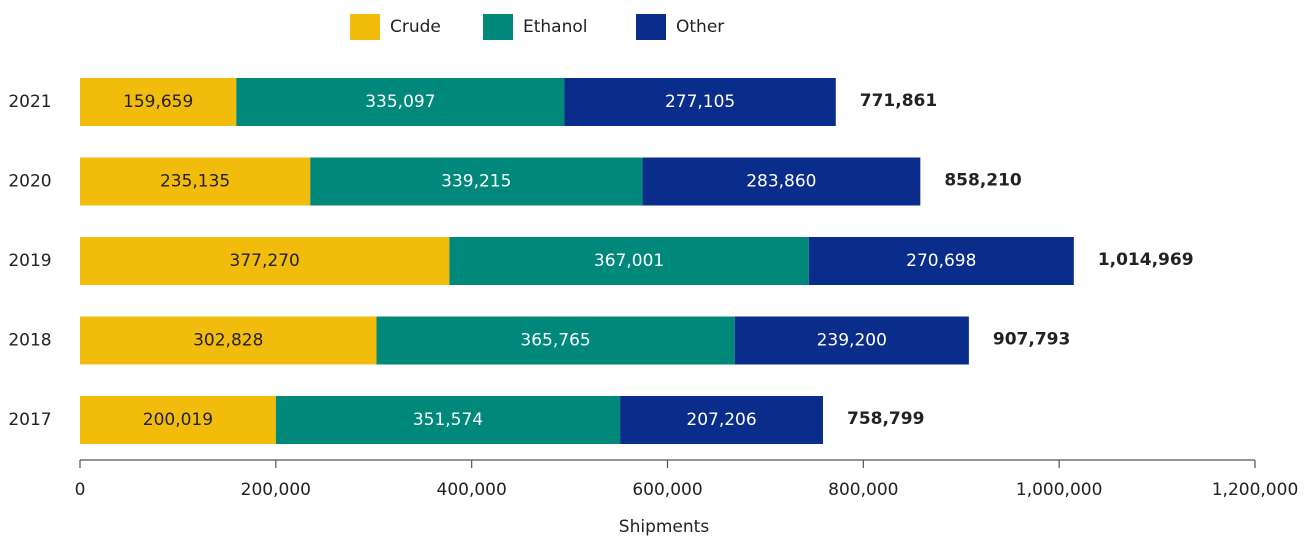  What do you see at coordinates (1146, 260) in the screenshot?
I see `total-label: 1,014,969` at bounding box center [1146, 260].